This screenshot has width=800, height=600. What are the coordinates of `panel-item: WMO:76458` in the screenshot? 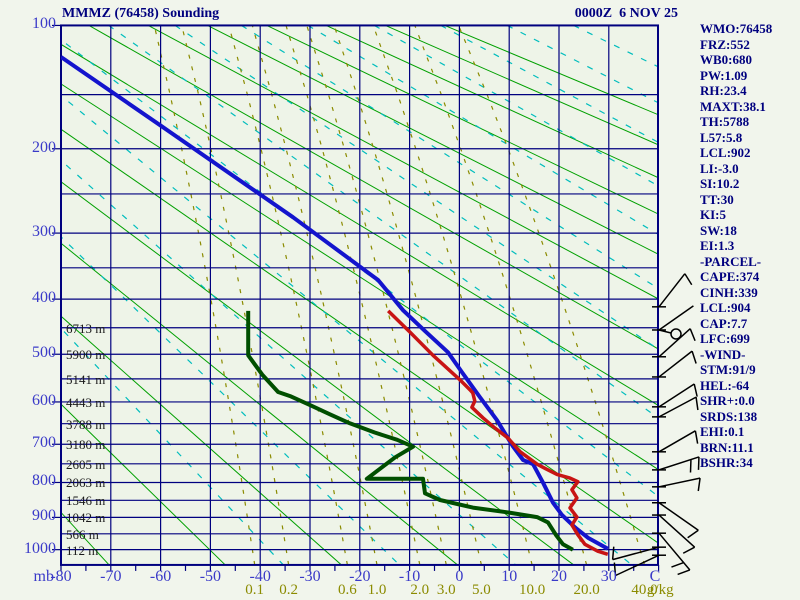 It's located at (736, 28).